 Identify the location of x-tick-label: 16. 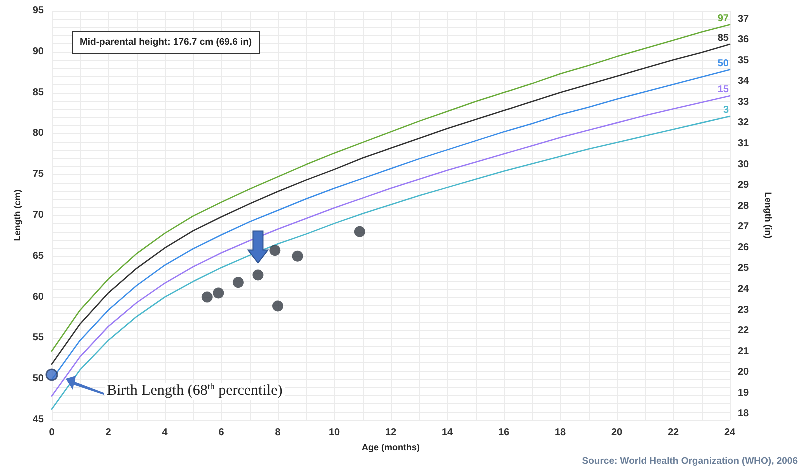
(504, 433).